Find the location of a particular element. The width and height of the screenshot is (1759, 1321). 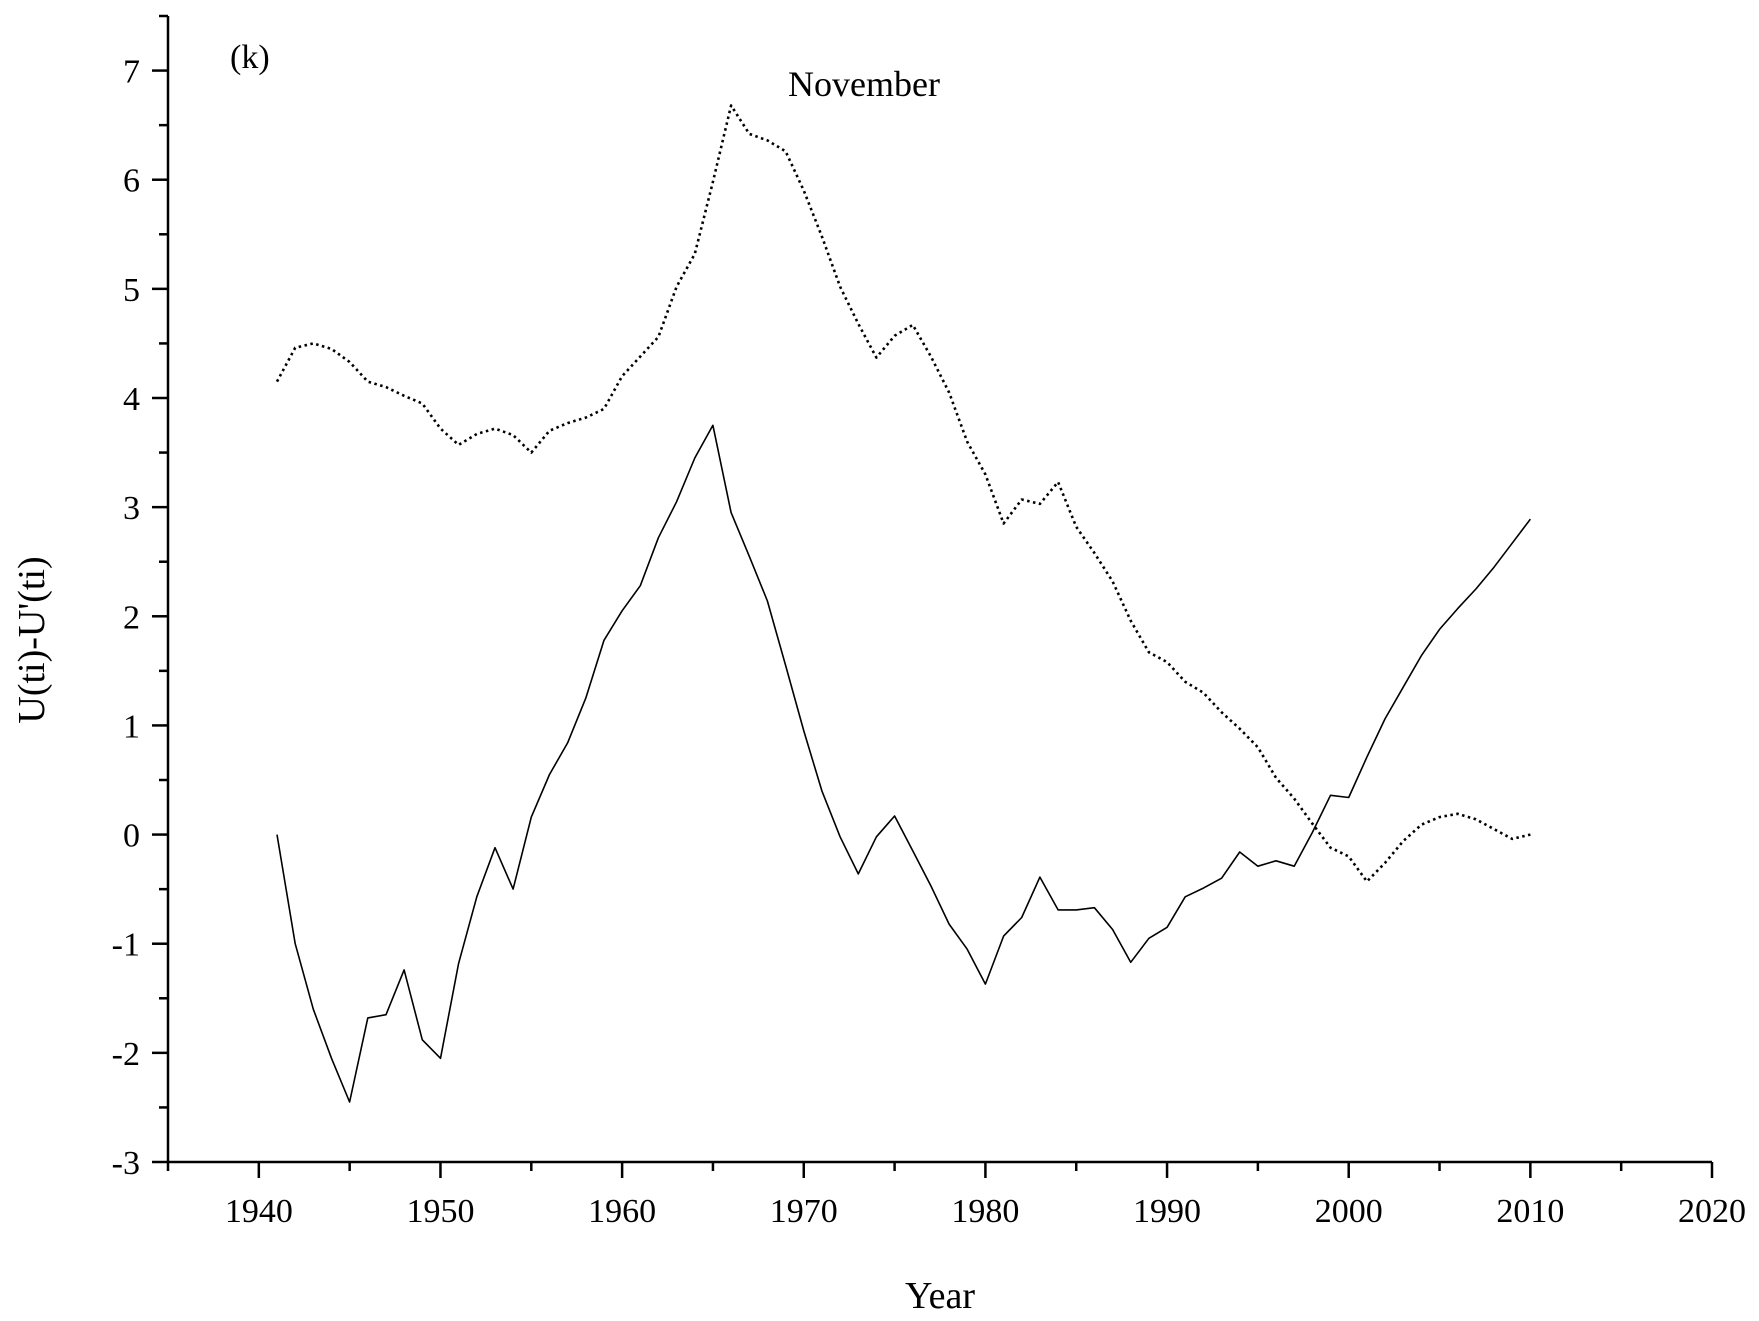

x-tick-label: 1950 is located at coordinates (440, 1211).